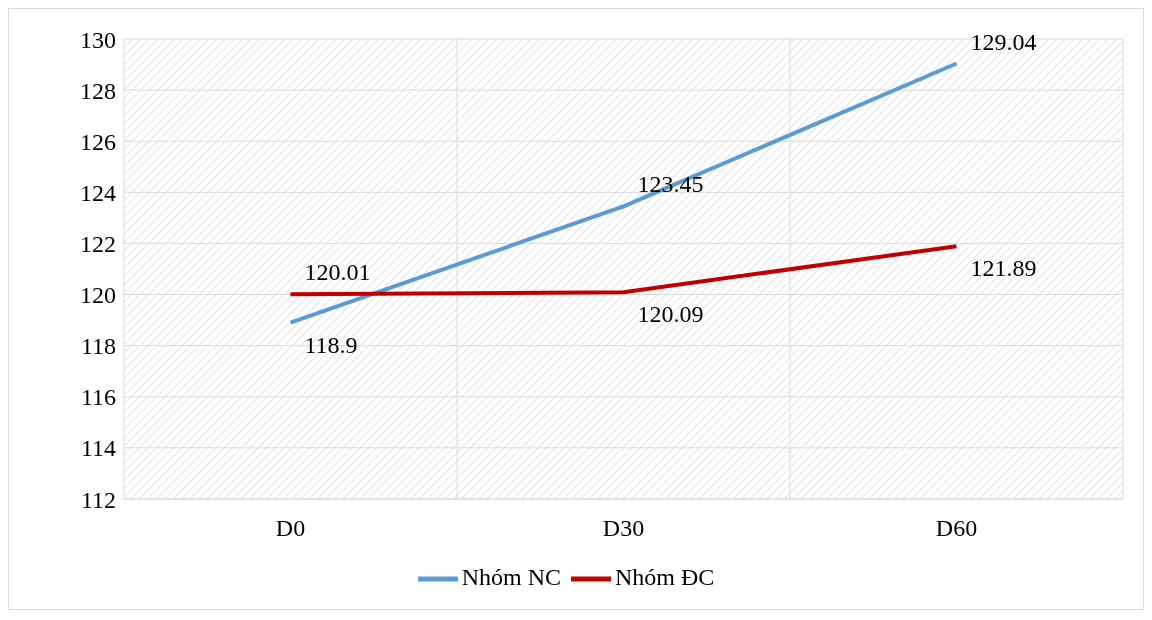 Image resolution: width=1152 pixels, height=620 pixels. What do you see at coordinates (665, 576) in the screenshot?
I see `legend-label: Nhóm ĐC` at bounding box center [665, 576].